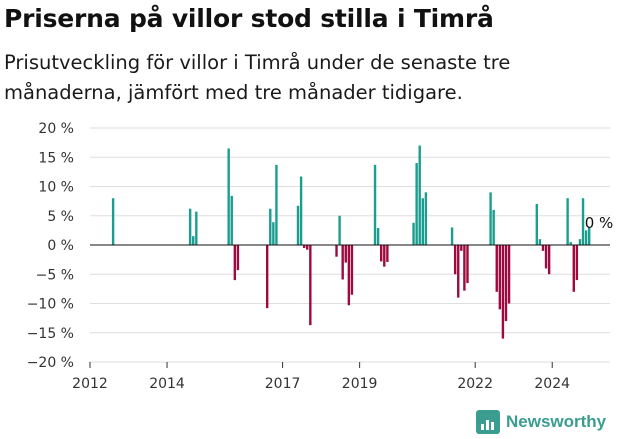  What do you see at coordinates (167, 384) in the screenshot?
I see `x-tick-label: 2014` at bounding box center [167, 384].